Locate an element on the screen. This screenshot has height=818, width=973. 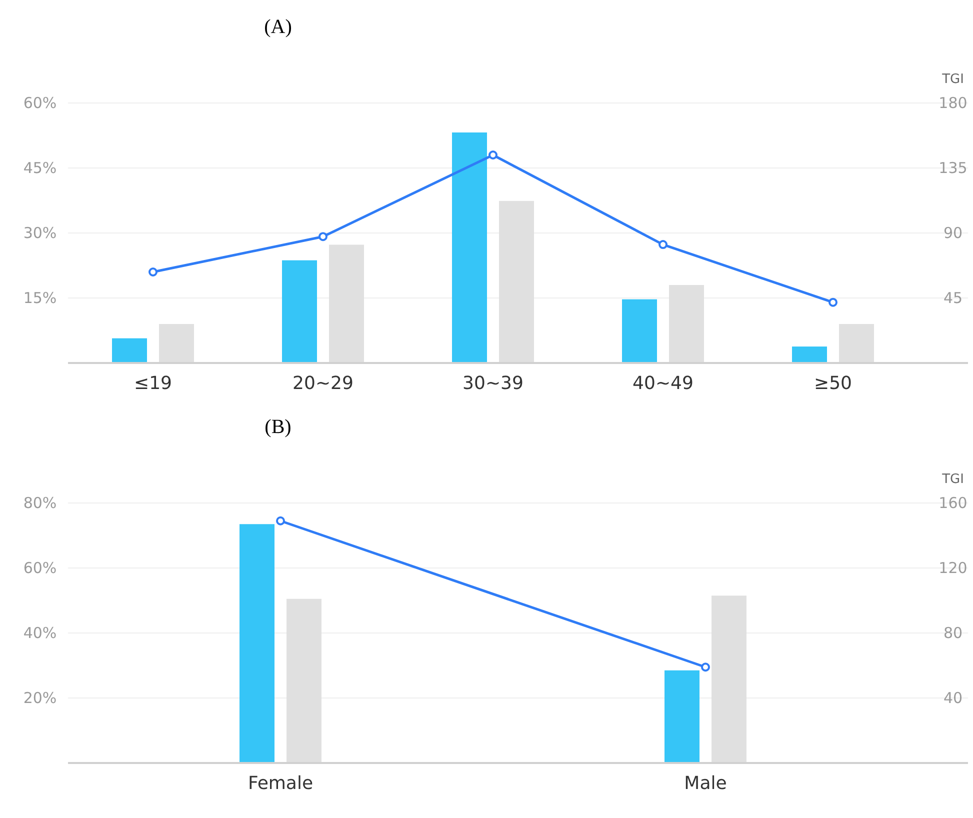
y-tick-label: 30% is located at coordinates (40, 233).